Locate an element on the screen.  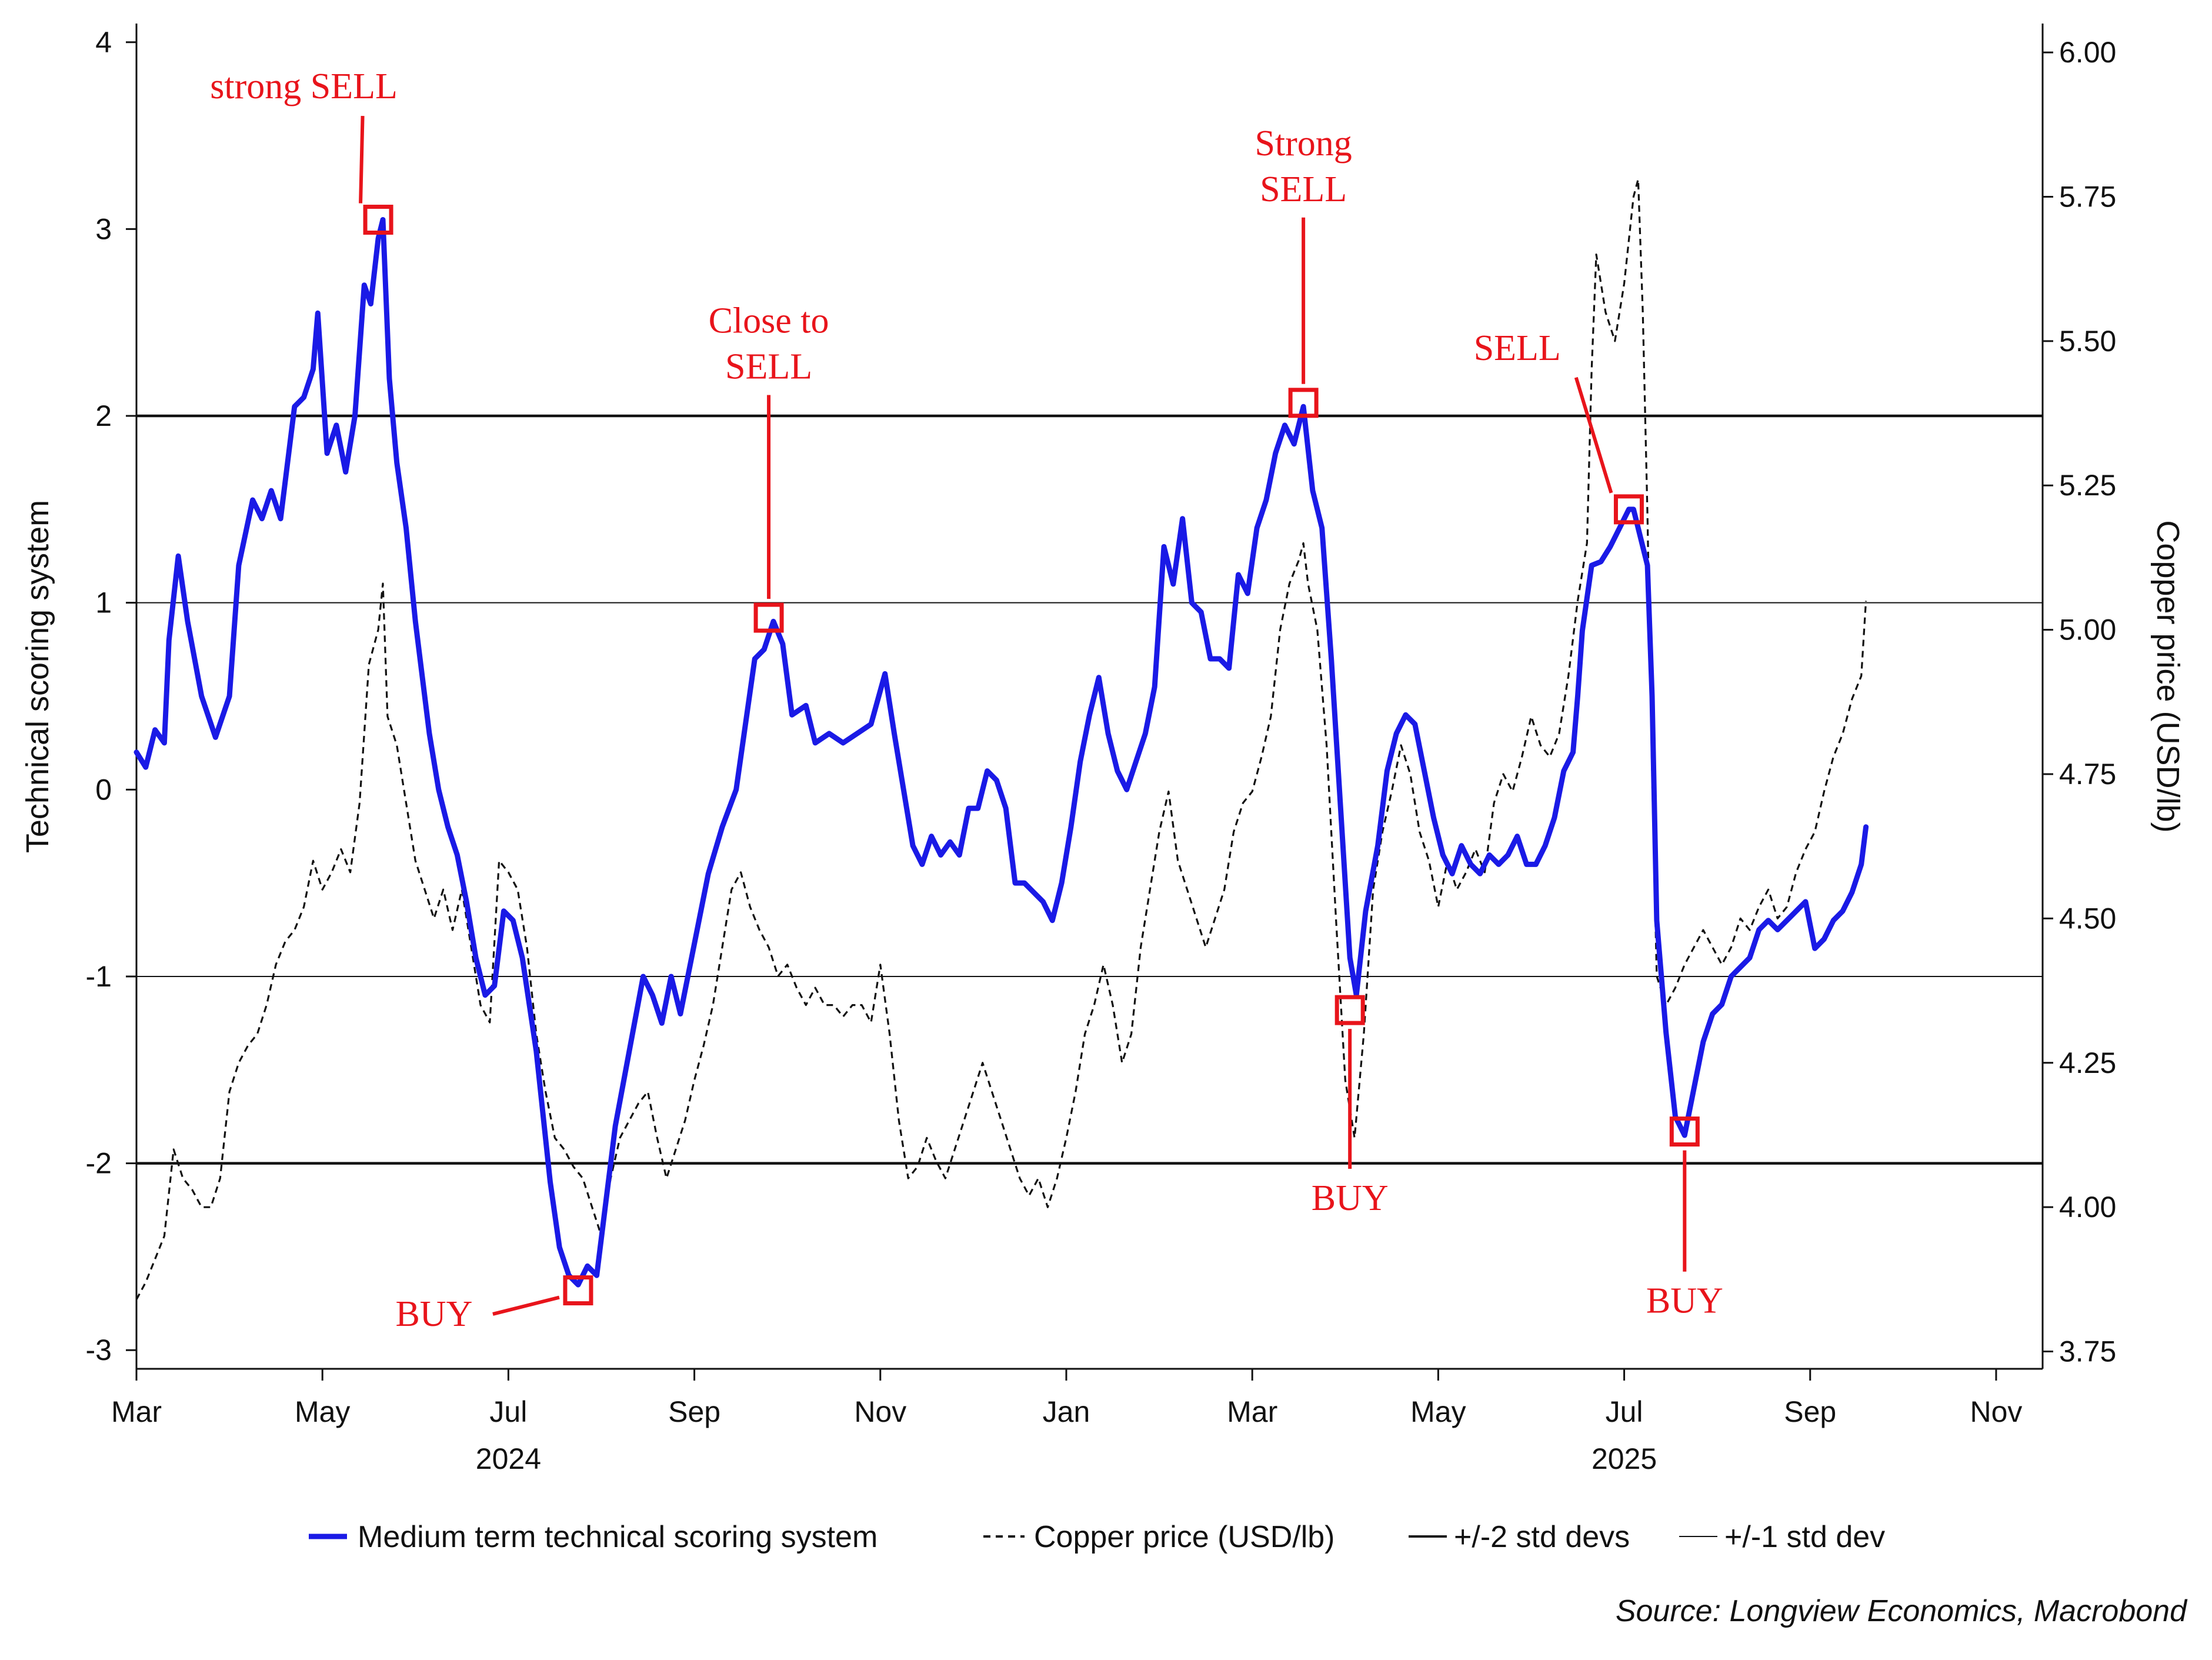
annotation-label: strong SELL is located at coordinates (304, 86).